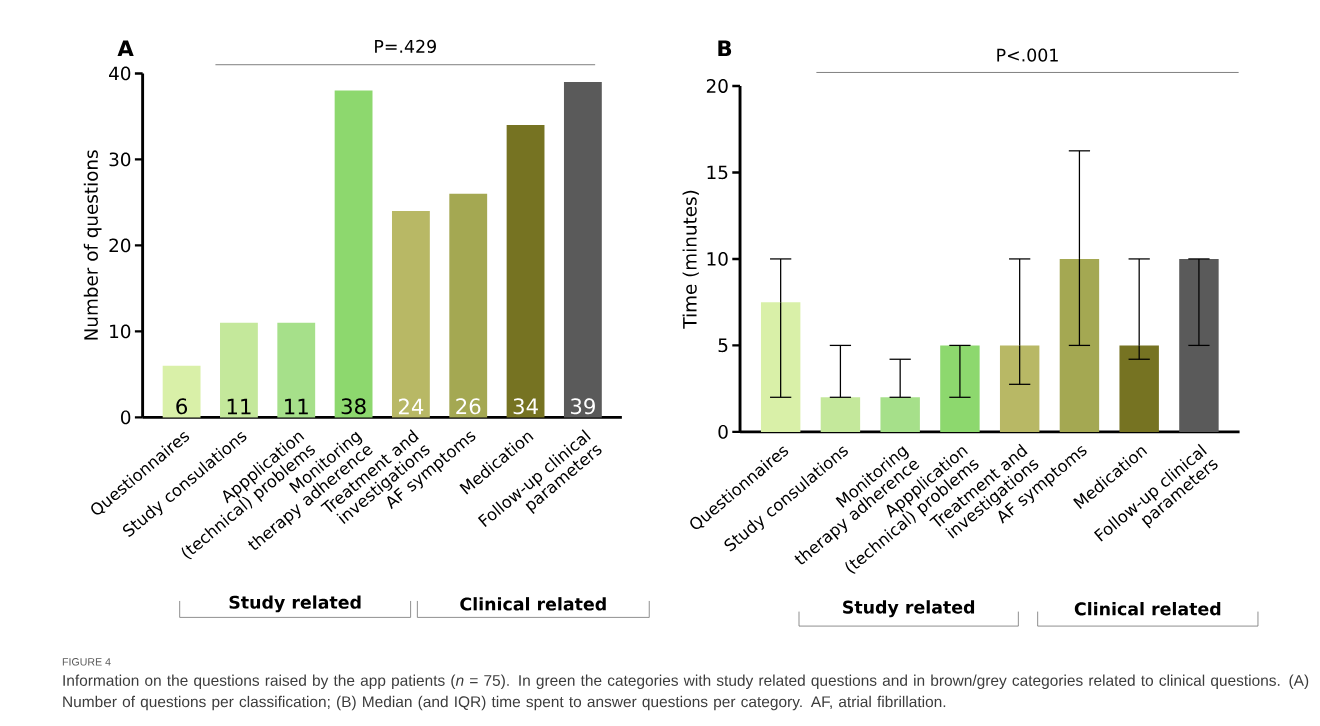 This screenshot has width=1320, height=726. What do you see at coordinates (86, 662) in the screenshot?
I see `caption: FIGURE 4` at bounding box center [86, 662].